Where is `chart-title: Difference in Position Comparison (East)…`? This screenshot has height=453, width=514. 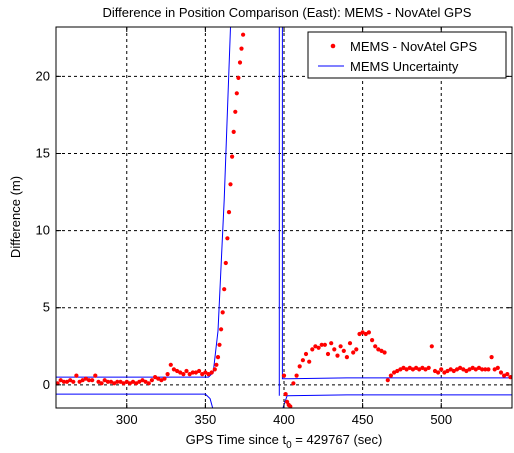
chart-title: Difference in Position Comparison (East)… is located at coordinates (287, 12).